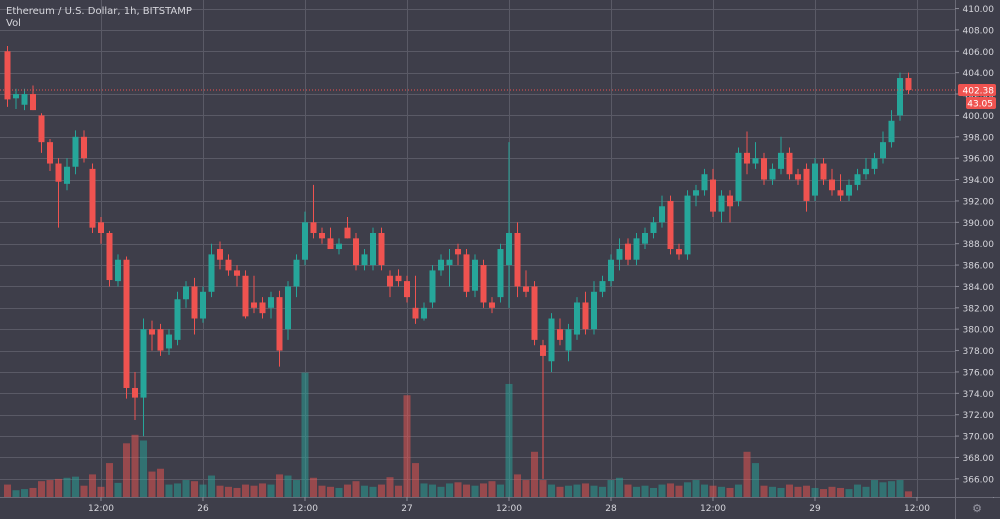 This screenshot has width=1000, height=519. I want to click on price-tick-label: 408.00, so click(979, 31).